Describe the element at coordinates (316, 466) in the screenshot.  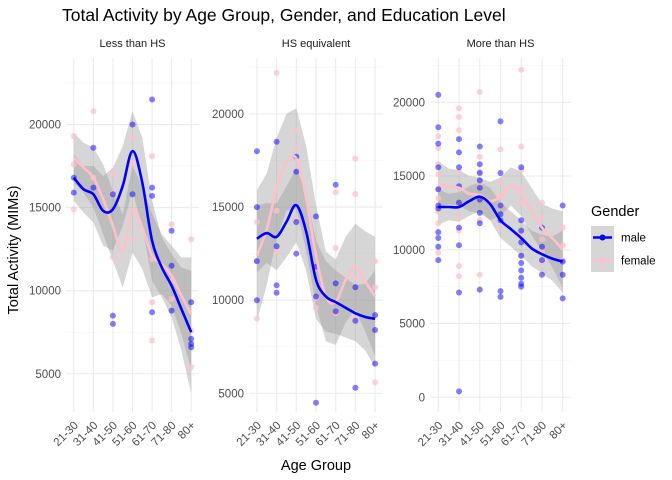
I see `x-axis-title: Age Group` at that location.